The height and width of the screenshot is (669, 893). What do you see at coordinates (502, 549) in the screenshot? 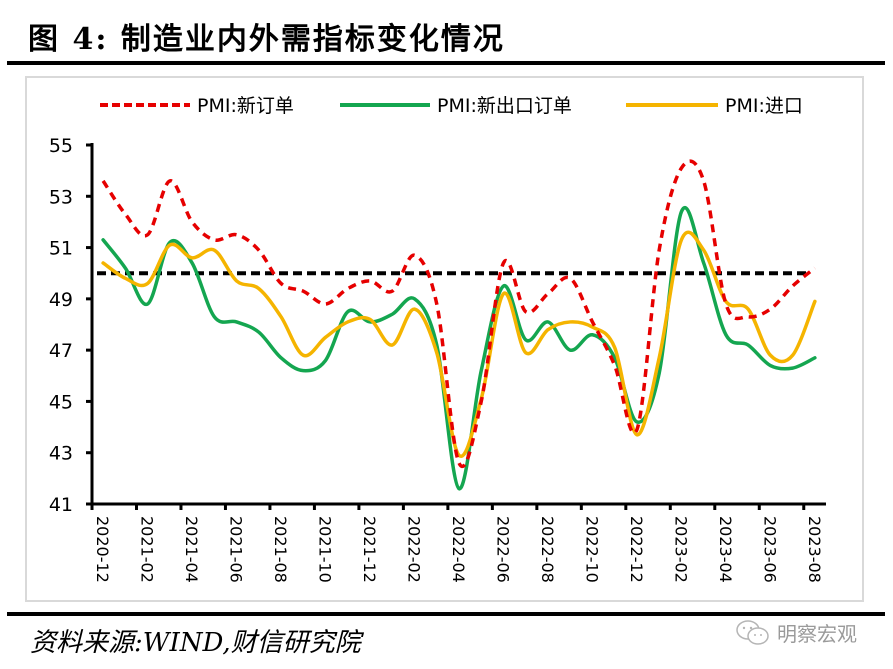
I see `x-tick-label: 2022-06` at bounding box center [502, 549].